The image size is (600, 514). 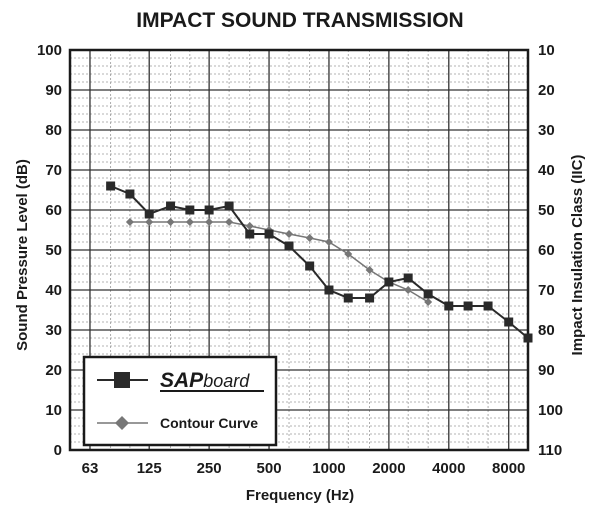 What do you see at coordinates (53, 290) in the screenshot?
I see `y-tick-label: 40` at bounding box center [53, 290].